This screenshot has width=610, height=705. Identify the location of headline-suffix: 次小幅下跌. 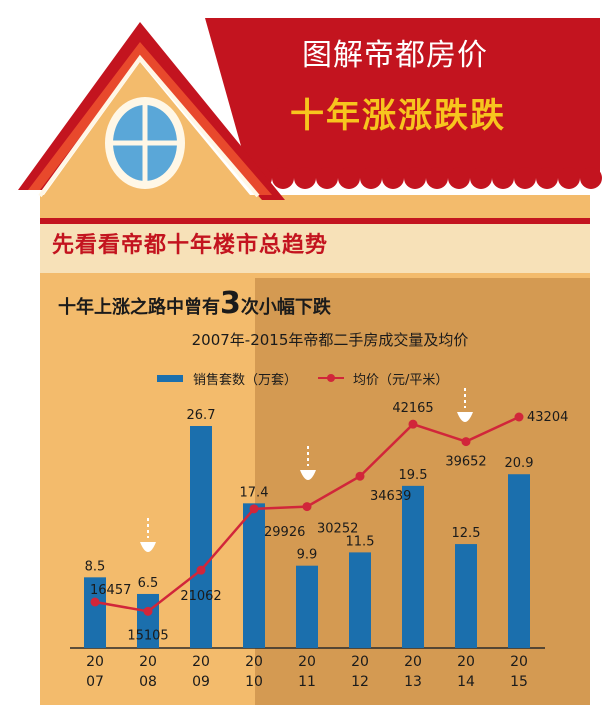
(285, 307).